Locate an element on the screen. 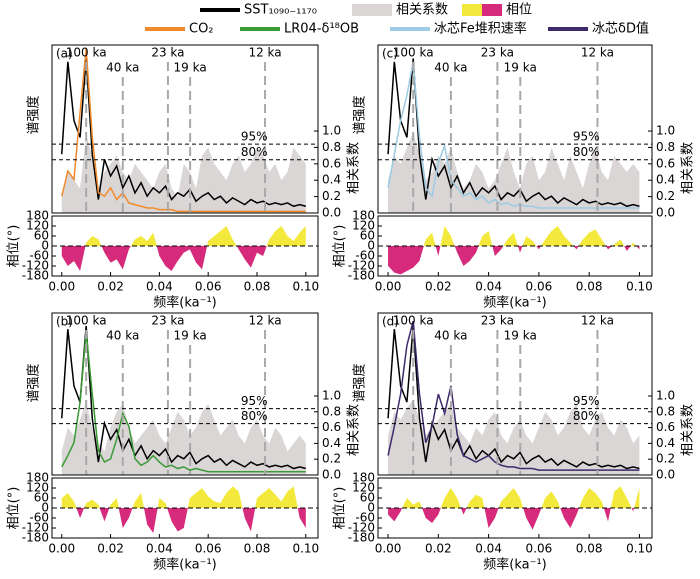 The height and width of the screenshot is (579, 700). legend-label: 冰芯δD值 is located at coordinates (620, 29).